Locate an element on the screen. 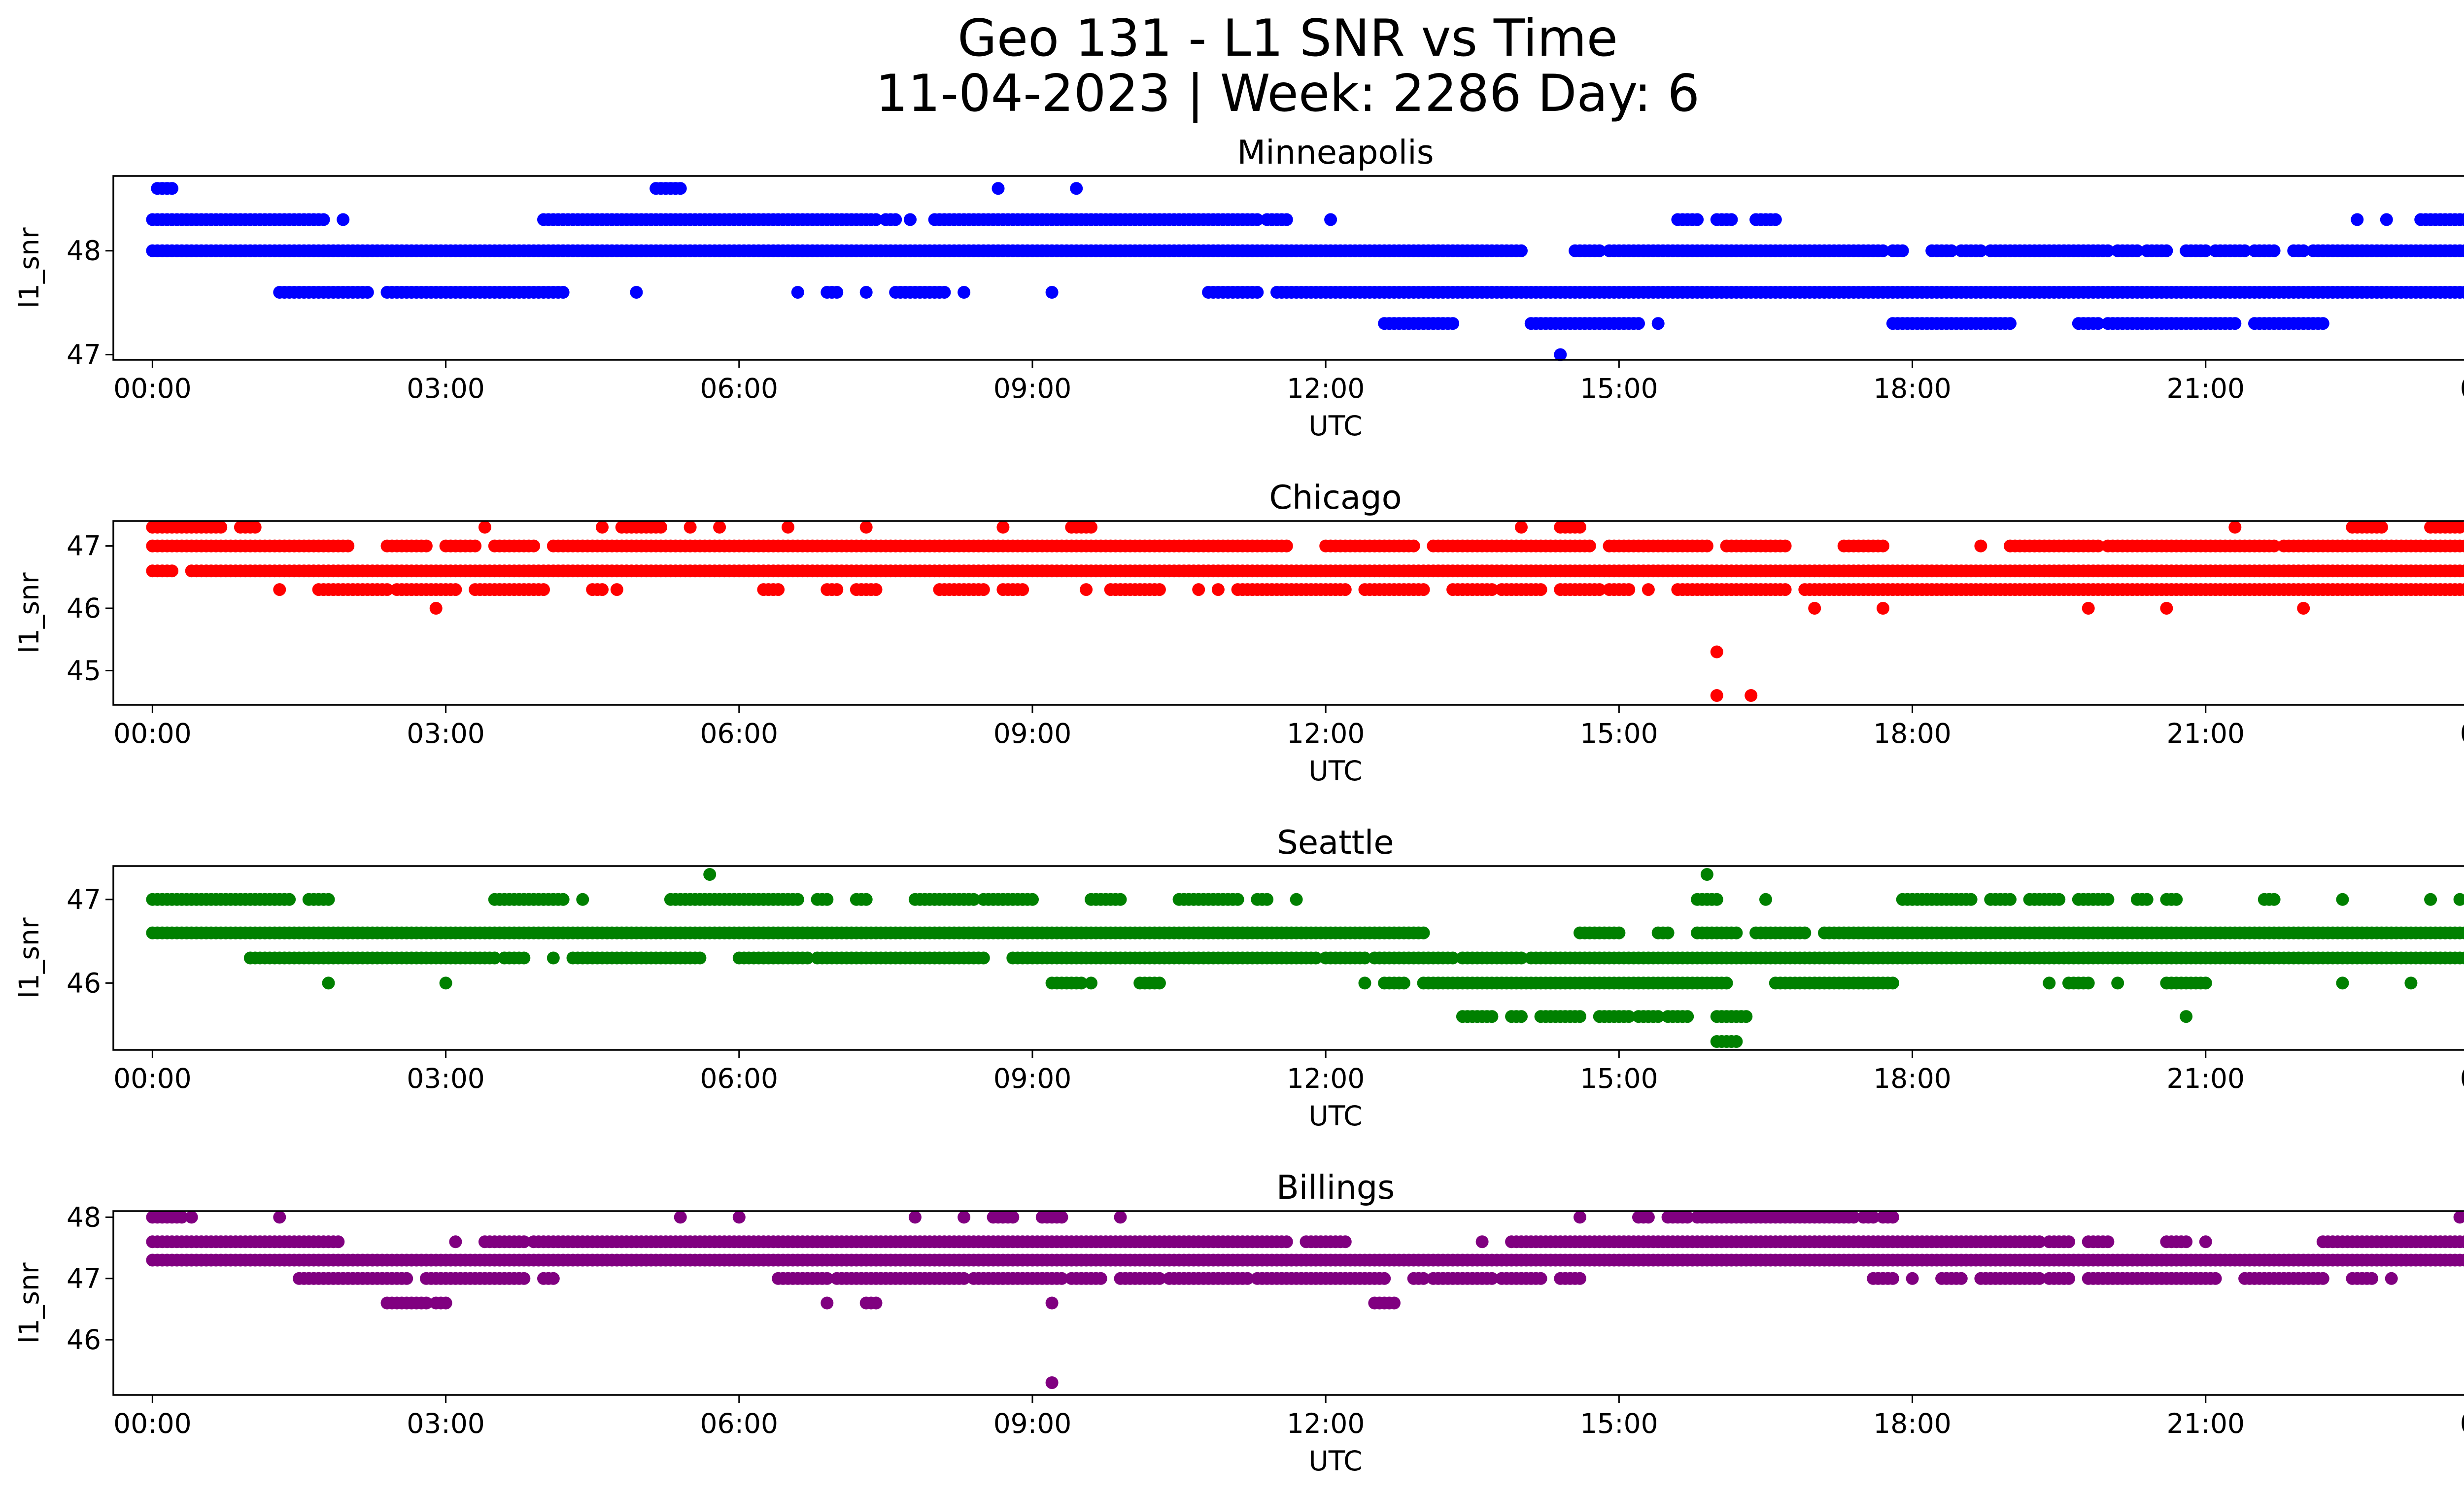 Image resolution: width=2464 pixels, height=1495 pixels. panel-title: Chicago is located at coordinates (1335, 497).